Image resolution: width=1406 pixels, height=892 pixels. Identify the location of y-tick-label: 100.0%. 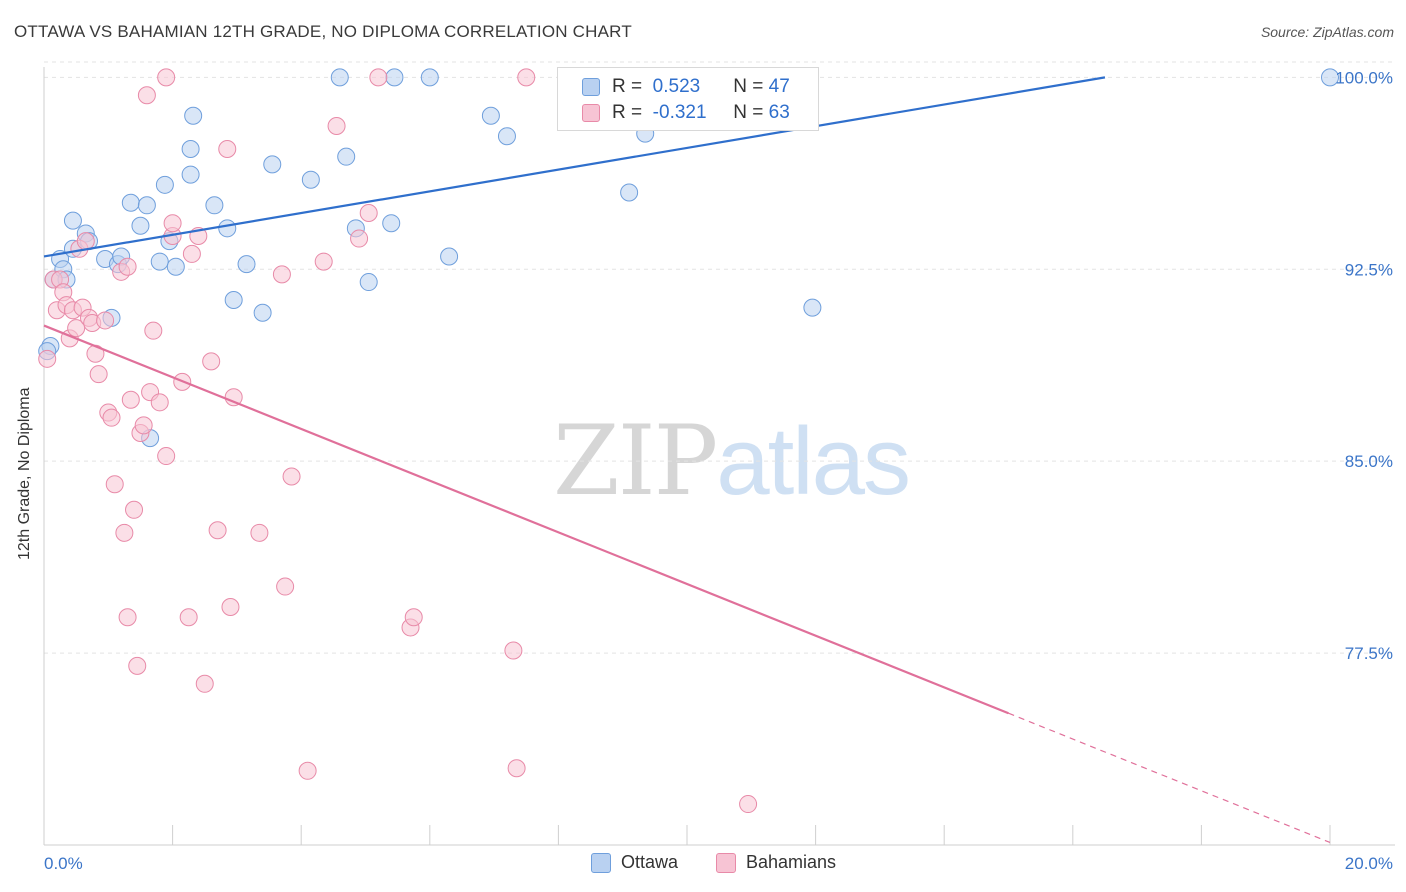
(1364, 77).